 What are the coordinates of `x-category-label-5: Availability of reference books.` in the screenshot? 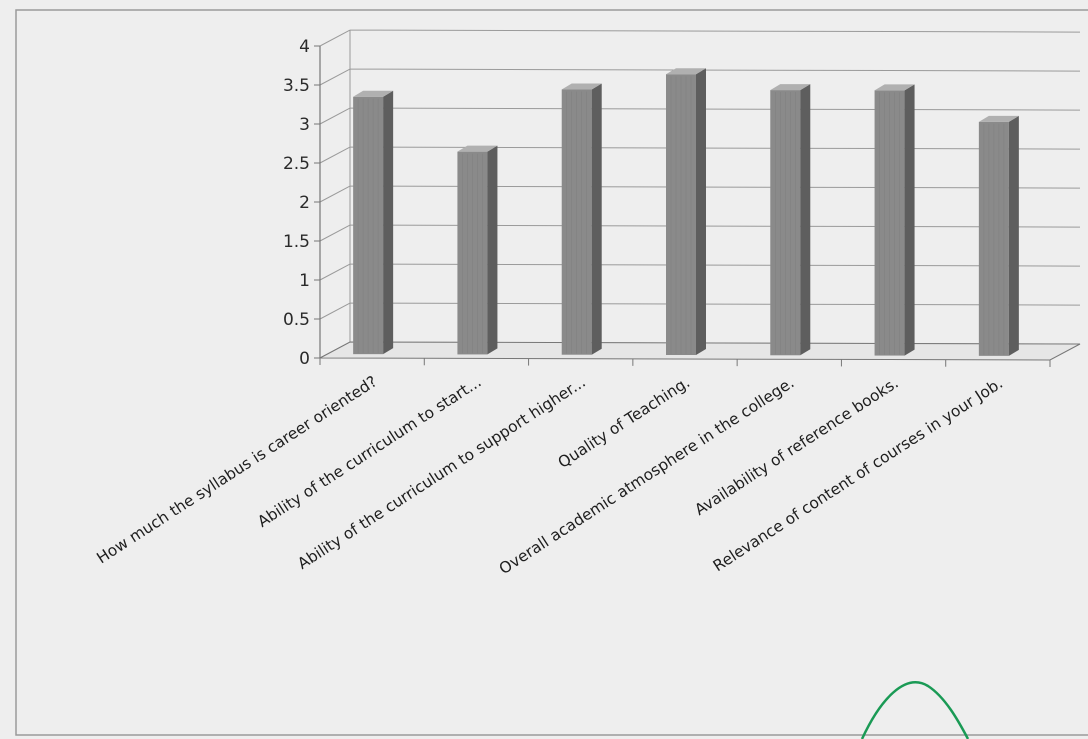 It's located at (796, 446).